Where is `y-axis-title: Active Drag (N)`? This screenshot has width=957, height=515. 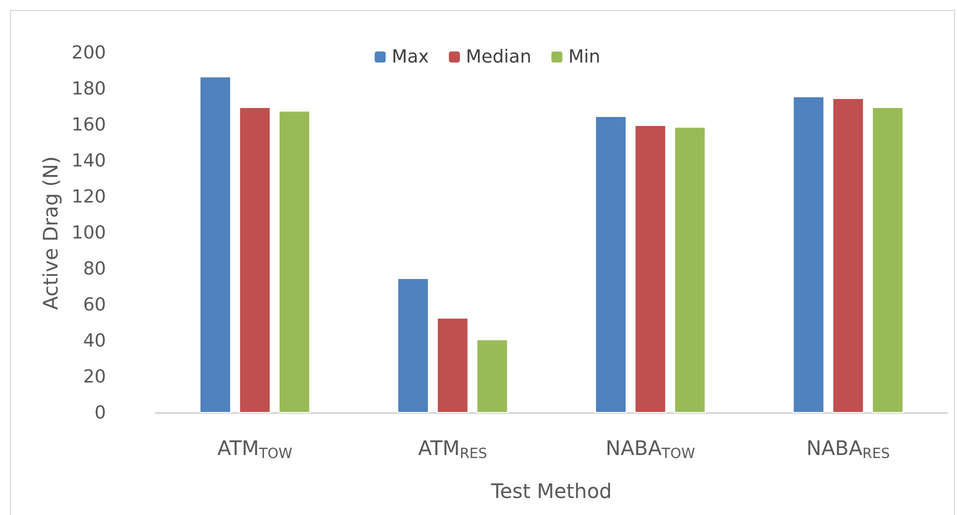 y-axis-title: Active Drag (N) is located at coordinates (50, 233).